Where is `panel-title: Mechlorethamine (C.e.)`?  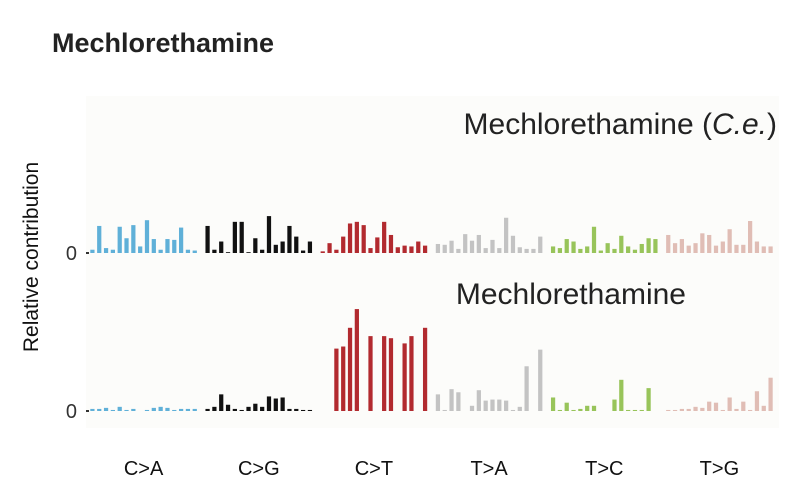
panel-title: Mechlorethamine (C.e.) is located at coordinates (620, 124).